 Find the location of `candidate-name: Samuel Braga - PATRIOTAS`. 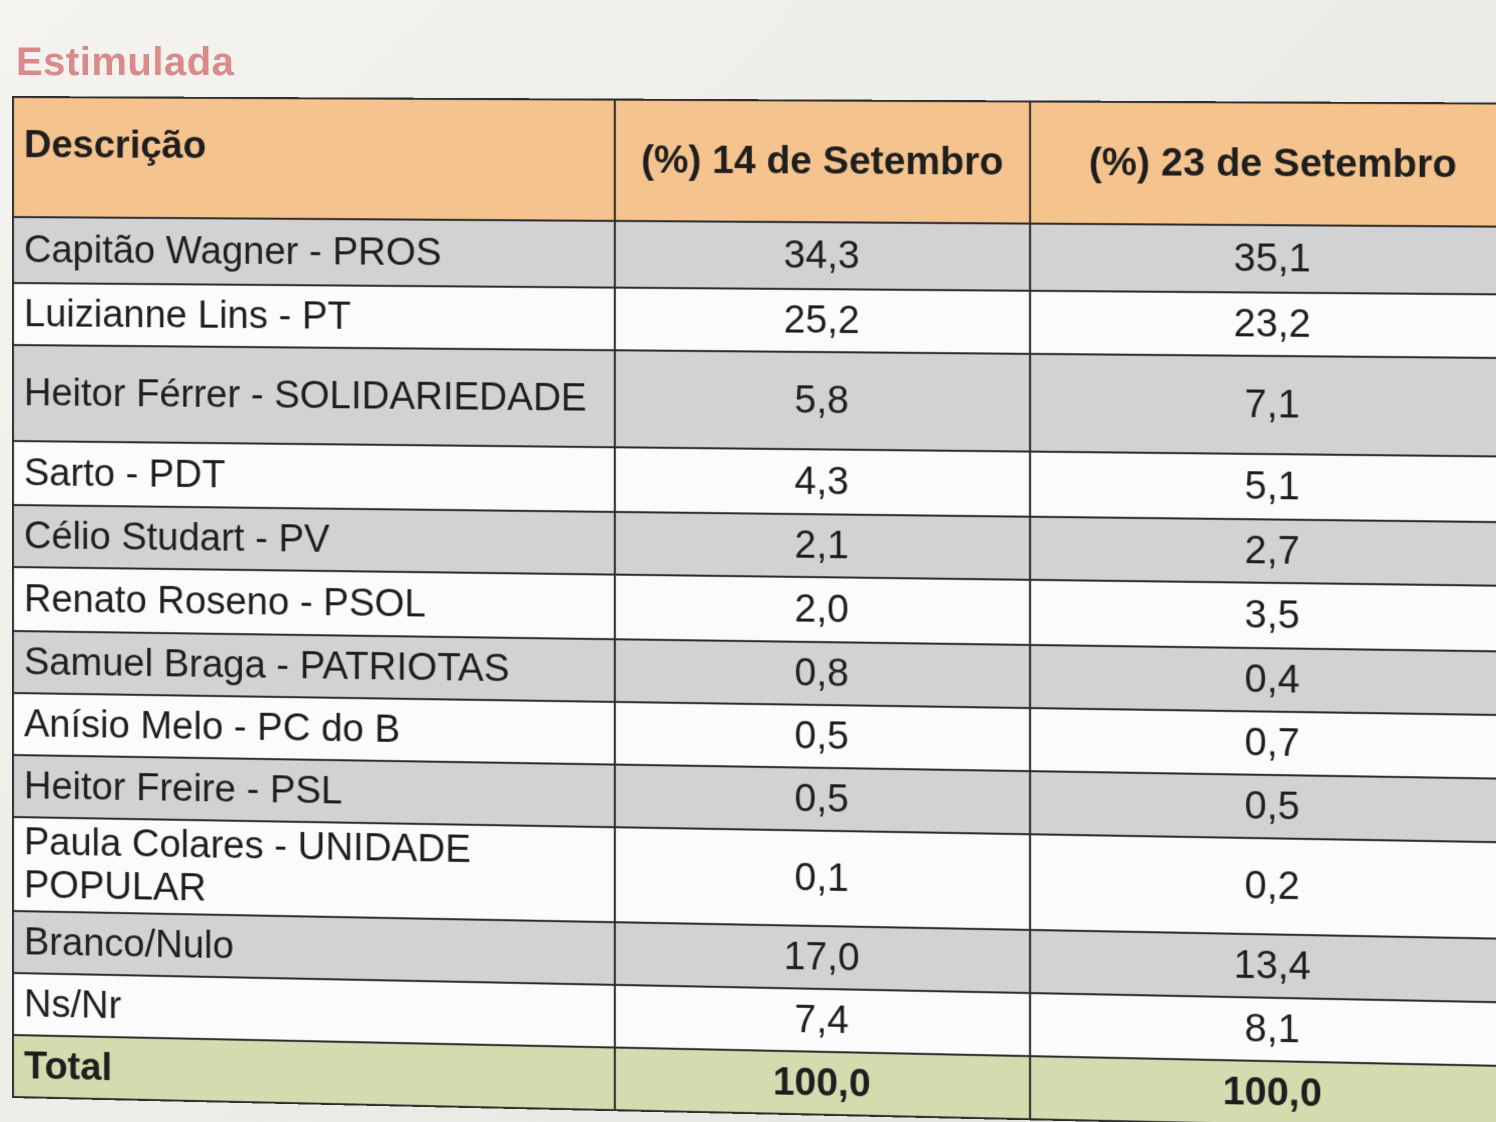

candidate-name: Samuel Braga - PATRIOTAS is located at coordinates (314, 666).